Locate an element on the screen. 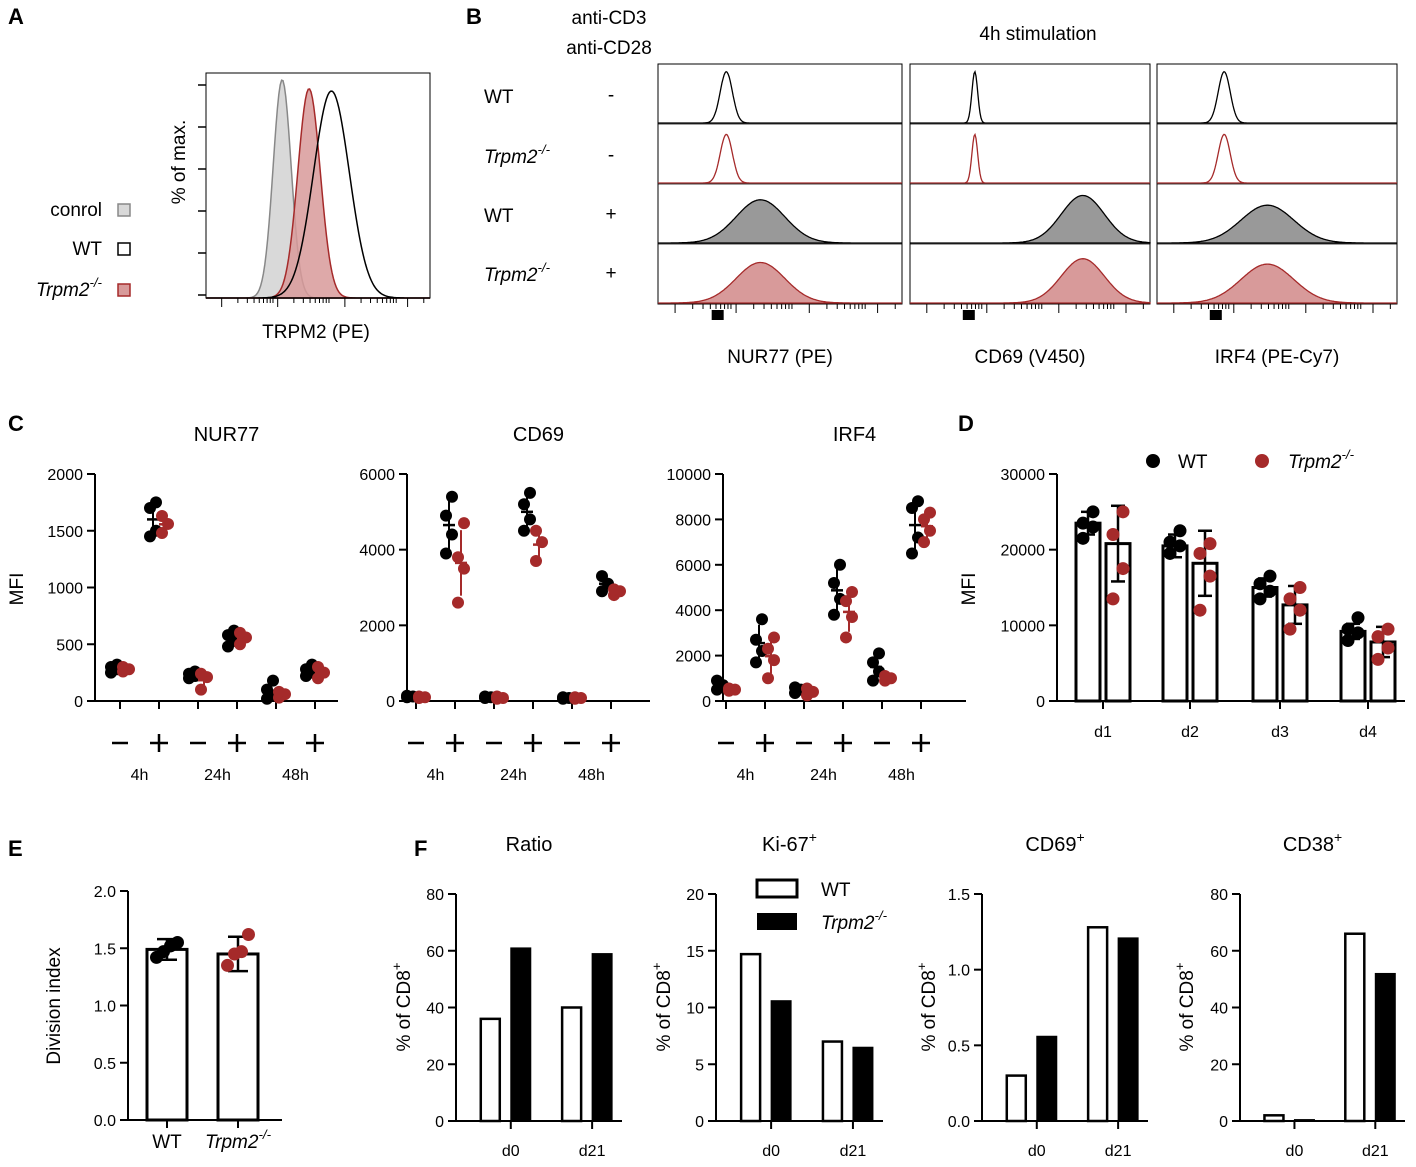  panel-f-legend-swatch-wt is located at coordinates (777, 888).